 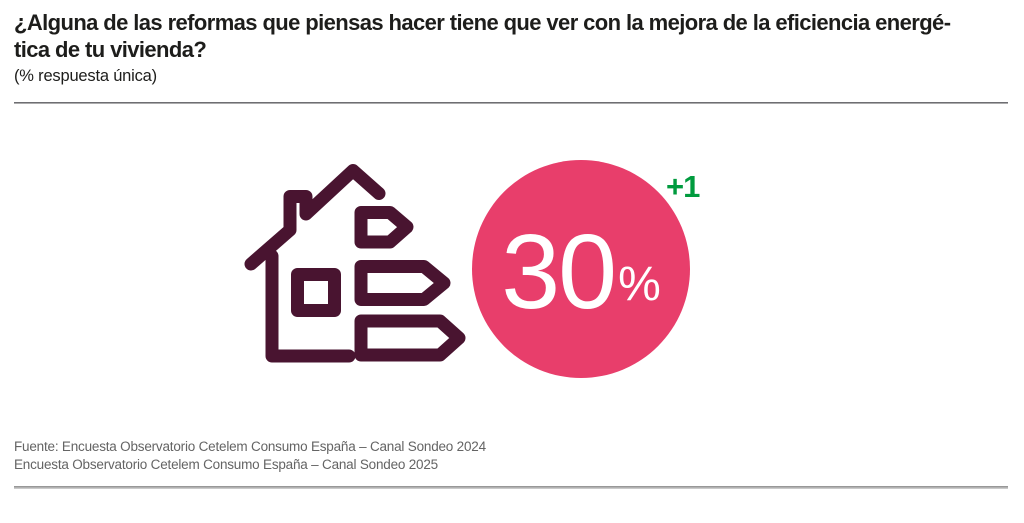 What do you see at coordinates (315, 217) in the screenshot?
I see `house-roof-shape` at bounding box center [315, 217].